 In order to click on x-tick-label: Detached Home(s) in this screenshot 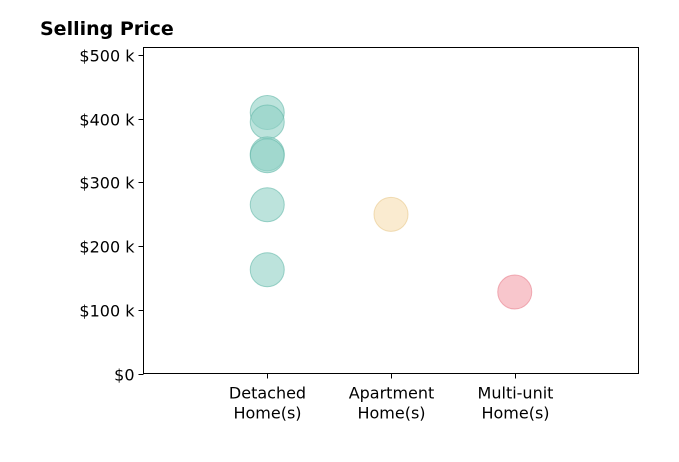, I will do `click(267, 403)`.